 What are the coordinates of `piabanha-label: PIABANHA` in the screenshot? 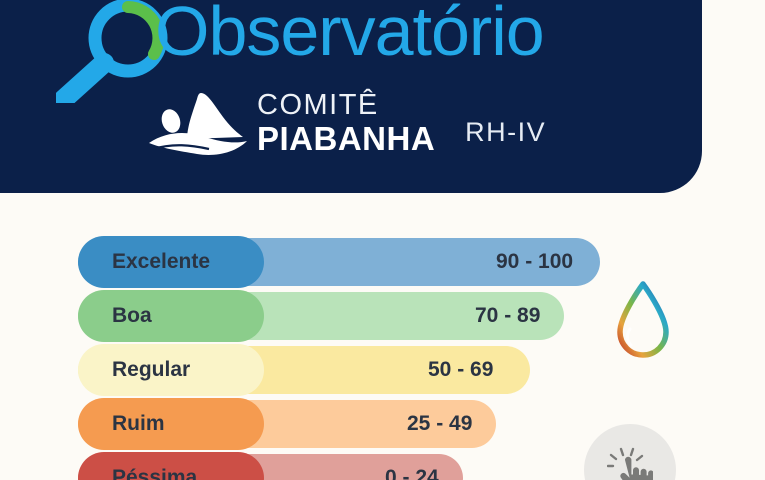 It's located at (346, 138).